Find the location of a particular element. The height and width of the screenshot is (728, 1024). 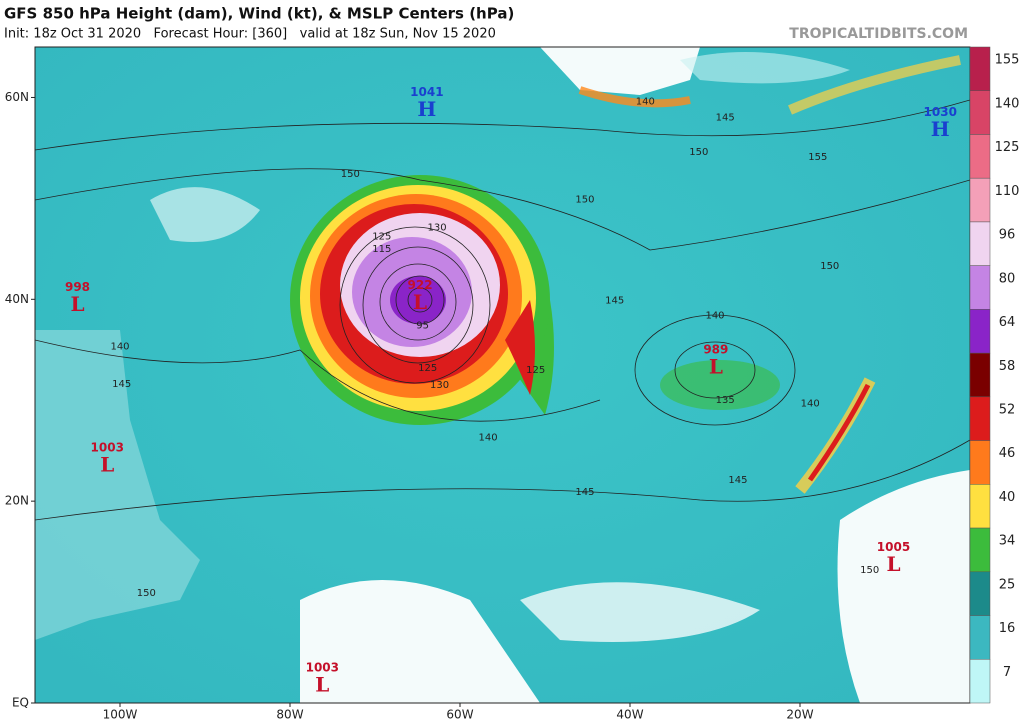

colorbar-label: 52 is located at coordinates (1007, 409).